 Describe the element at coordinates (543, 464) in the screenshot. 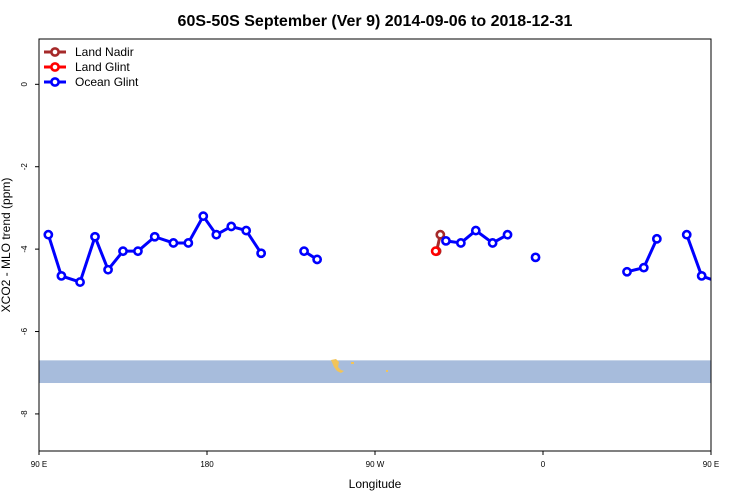

I see `x-tick-label: 0` at that location.